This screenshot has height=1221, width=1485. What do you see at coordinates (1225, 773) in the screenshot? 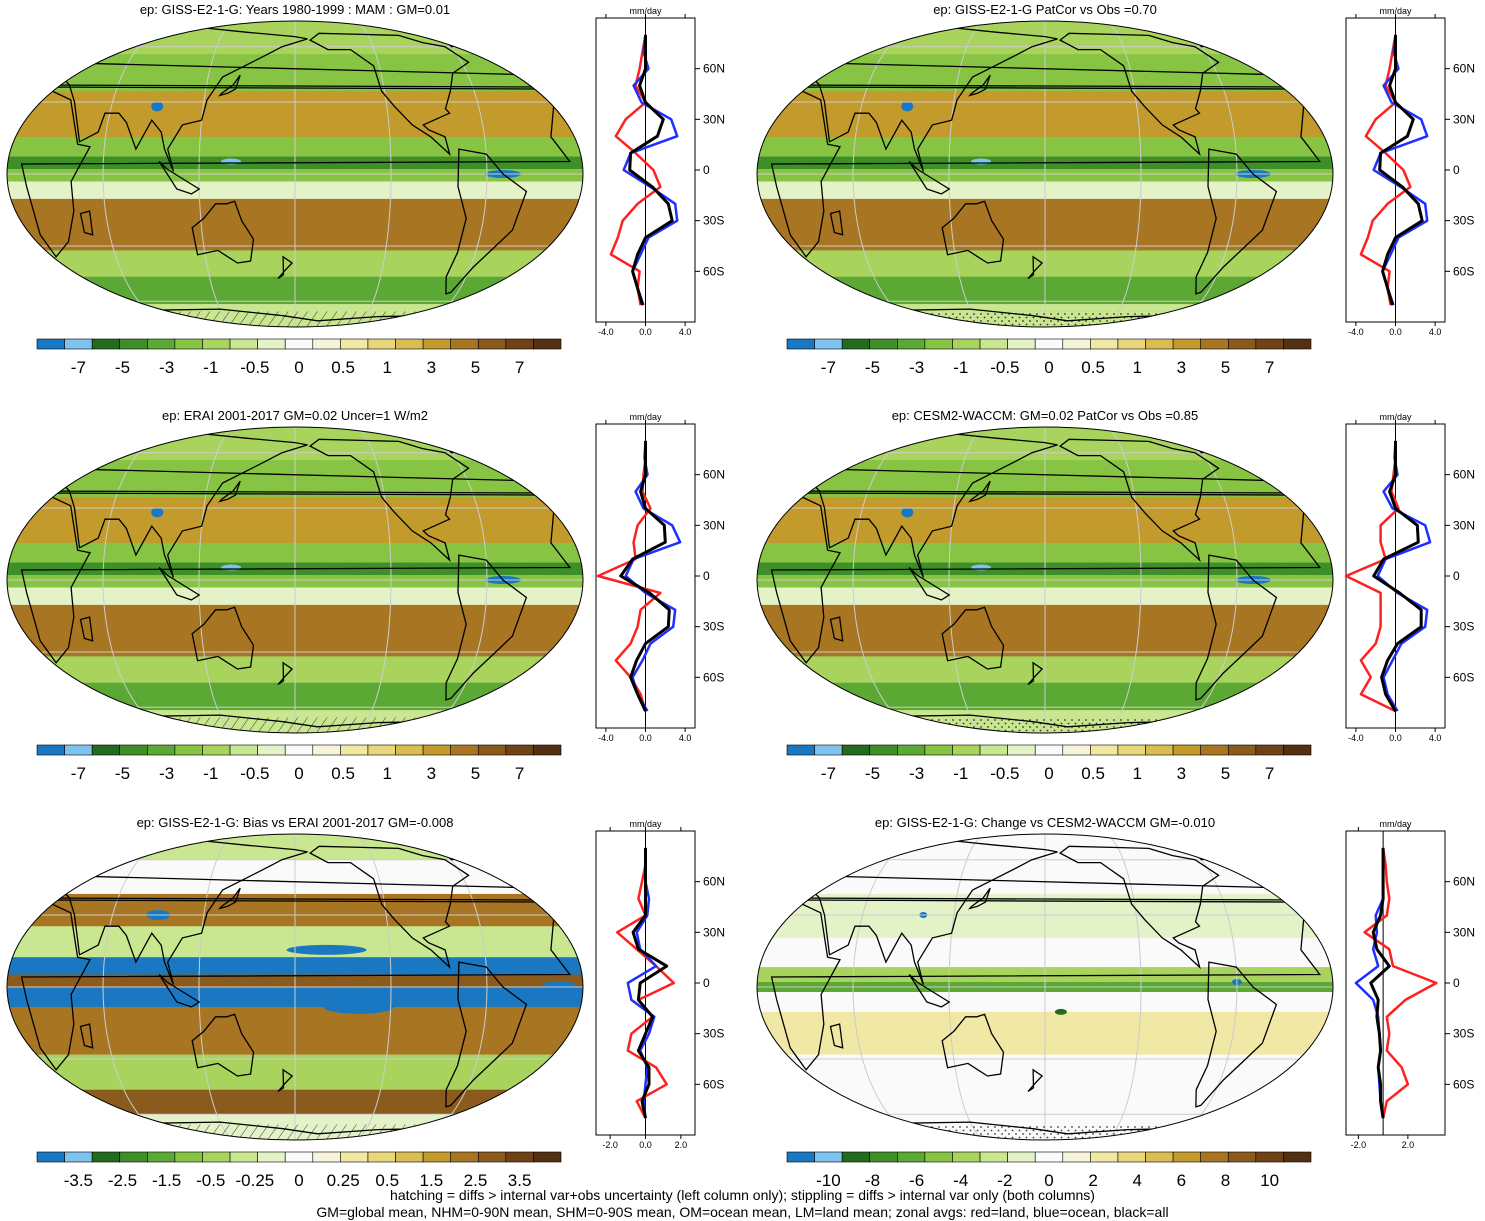
I see `colorbar-label: 5` at bounding box center [1225, 773].